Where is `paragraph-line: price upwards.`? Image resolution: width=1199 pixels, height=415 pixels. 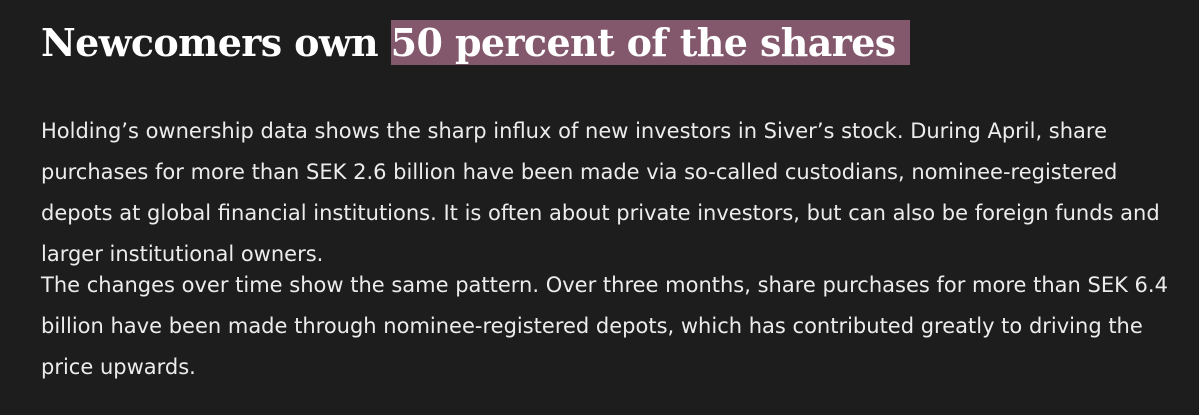 paragraph-line: price upwards. is located at coordinates (118, 367).